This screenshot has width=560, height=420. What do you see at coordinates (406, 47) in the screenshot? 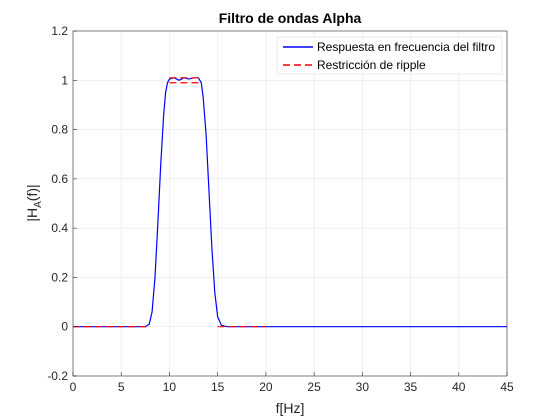
I see `legend-label-response: Respuesta en frecuencia del filtro` at bounding box center [406, 47].